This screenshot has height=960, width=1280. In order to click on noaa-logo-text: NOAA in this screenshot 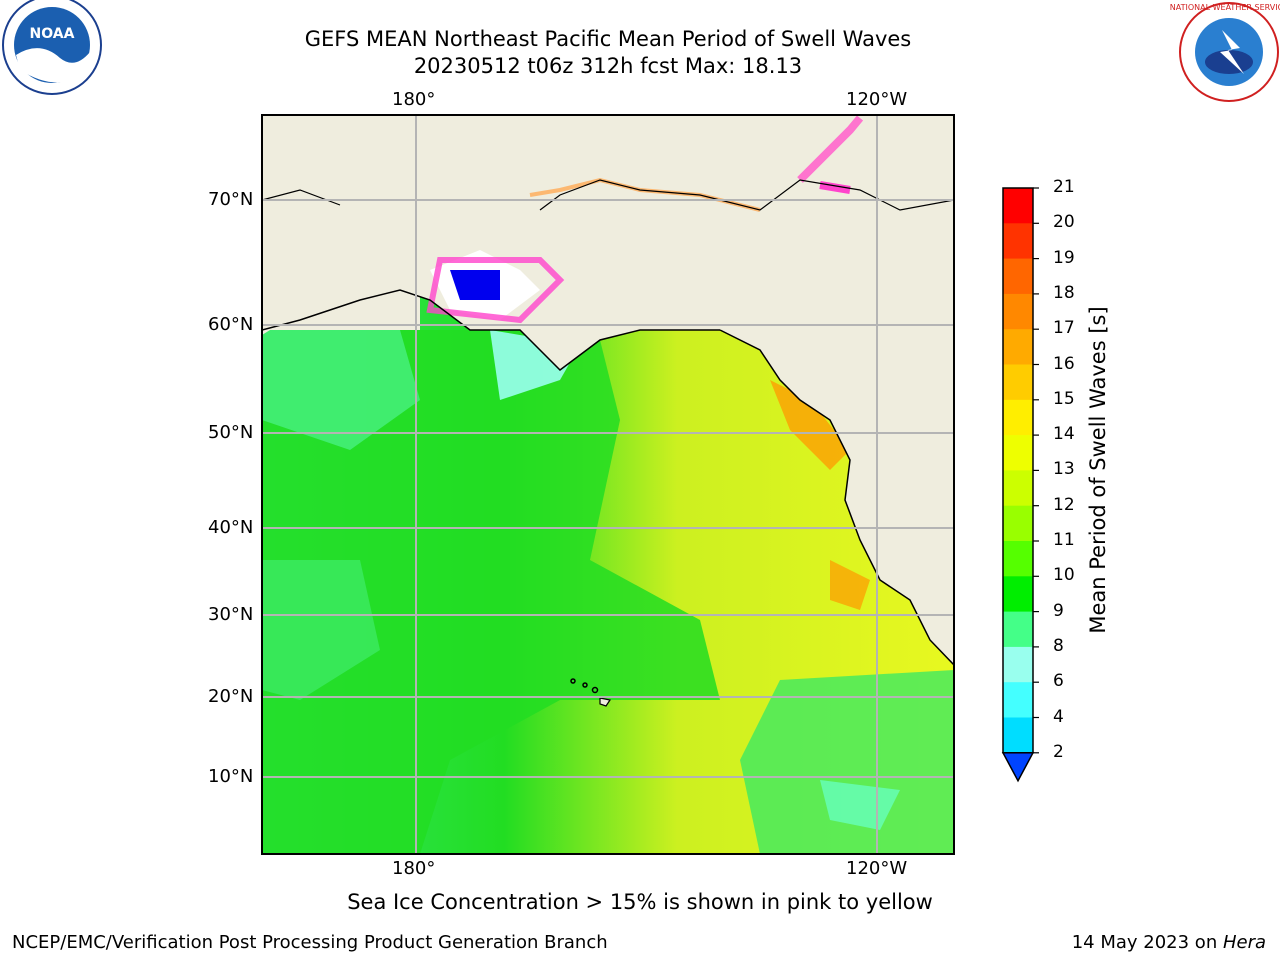, I will do `click(52, 34)`.